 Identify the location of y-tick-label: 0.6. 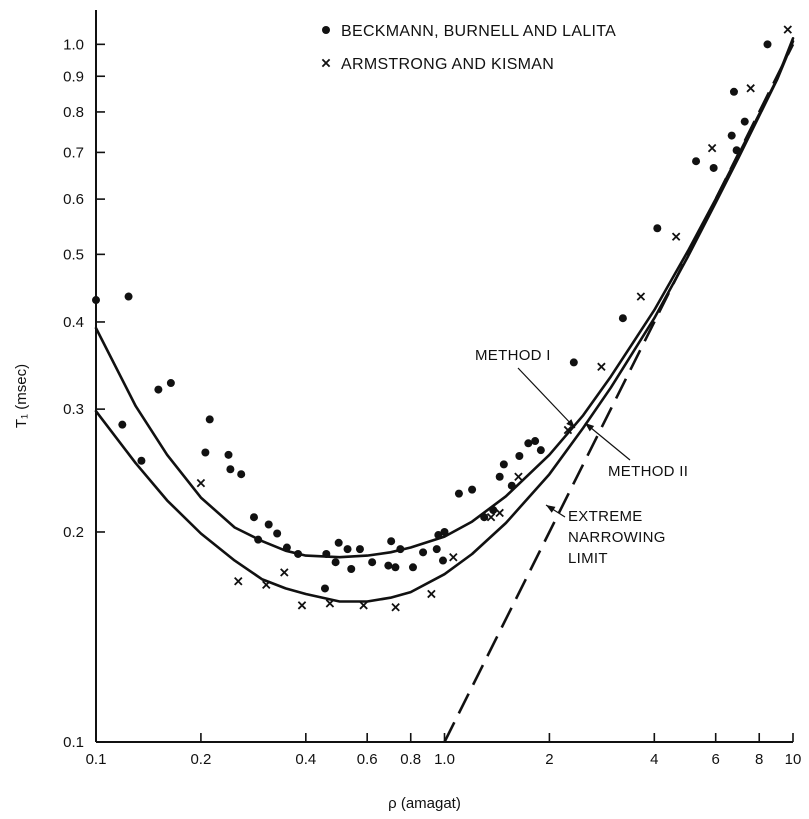
(73, 199).